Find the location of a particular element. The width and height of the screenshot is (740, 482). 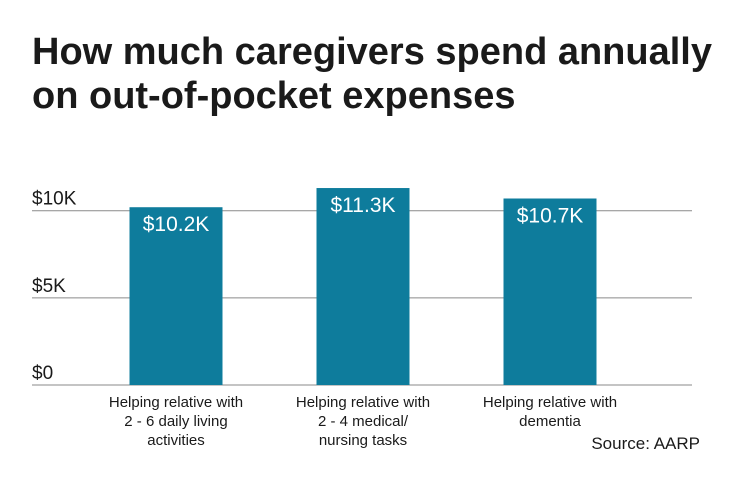

x-category-line: 2 - 4 medical/ is located at coordinates (363, 421).